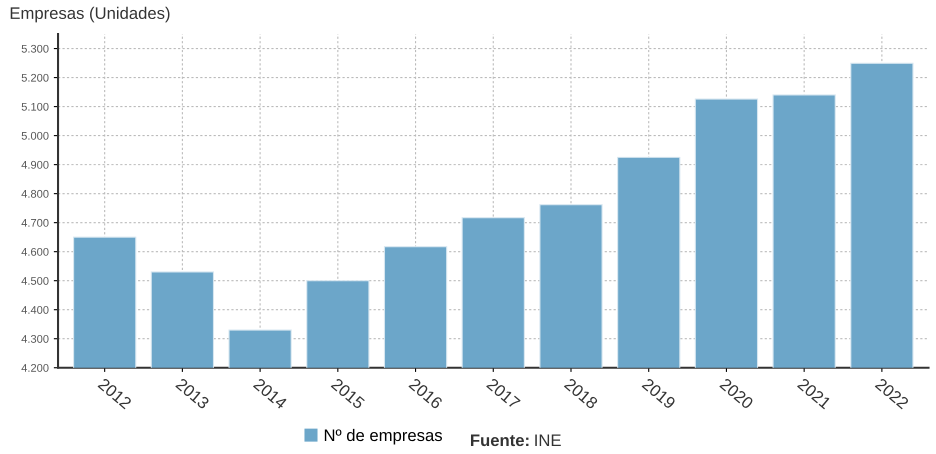 This screenshot has height=454, width=936. Describe the element at coordinates (515, 440) in the screenshot. I see `source-note: Fuente: INE` at that location.